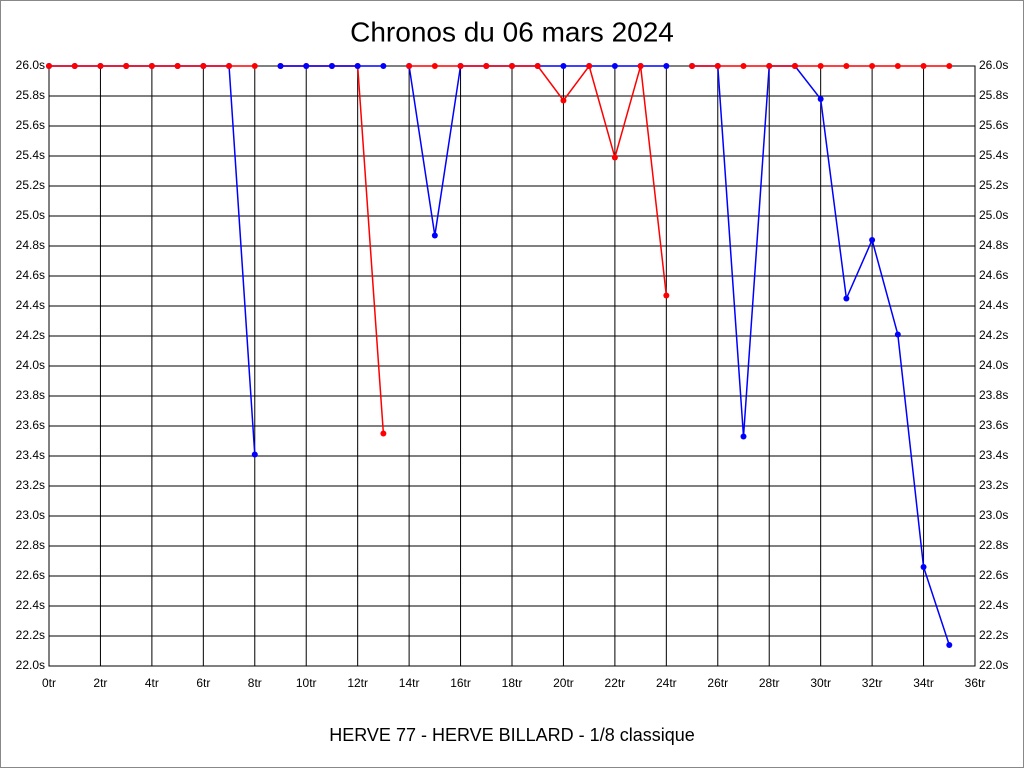  Describe the element at coordinates (512, 735) in the screenshot. I see `x-axis-label: HERVE 77 - HERVE BILLARD - 1/8 classique` at that location.